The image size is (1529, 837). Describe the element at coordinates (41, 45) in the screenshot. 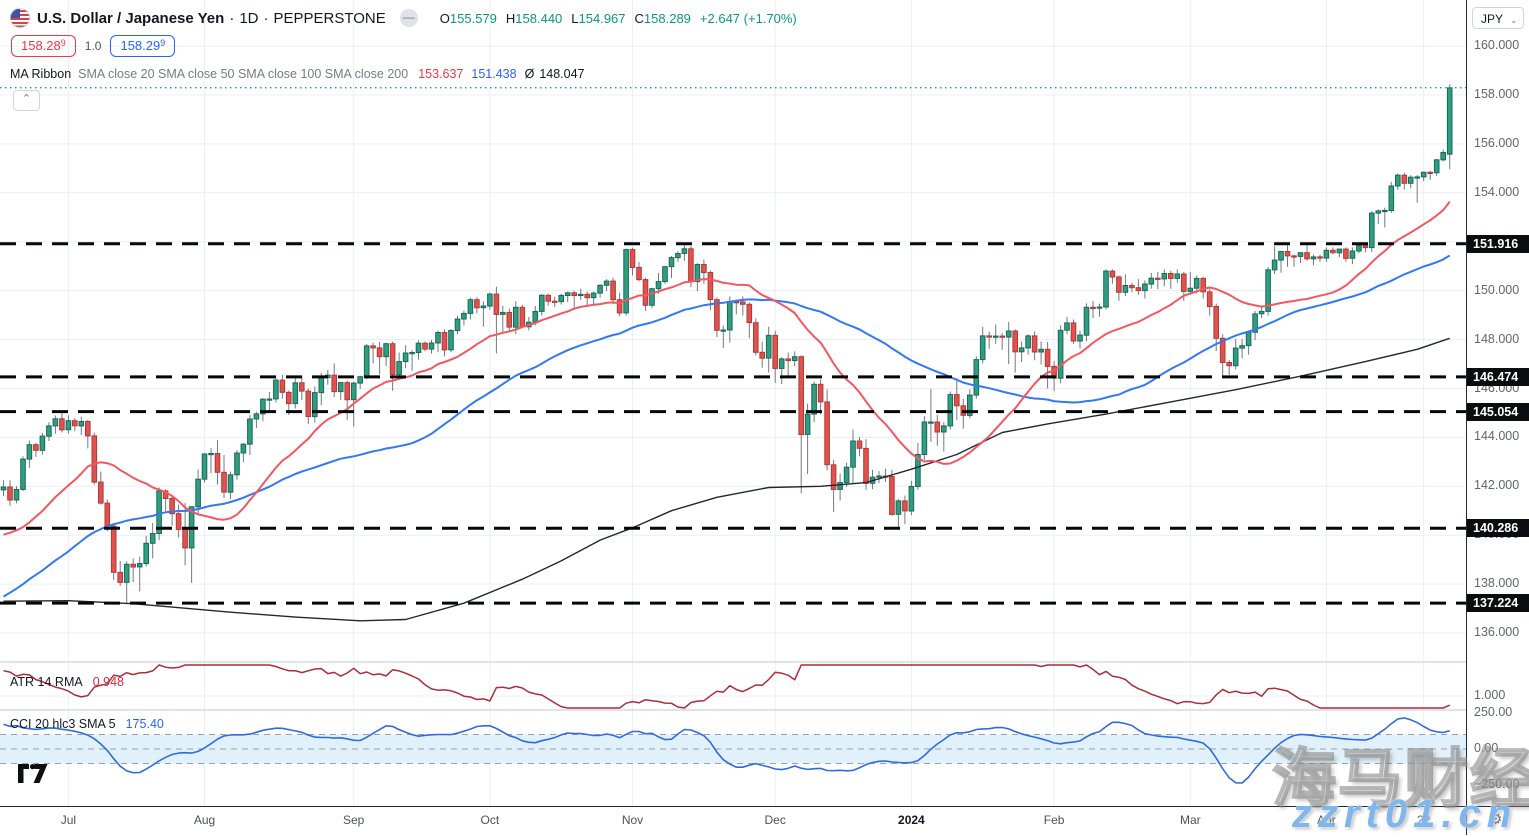

I see `bid-price: 158.28` at that location.